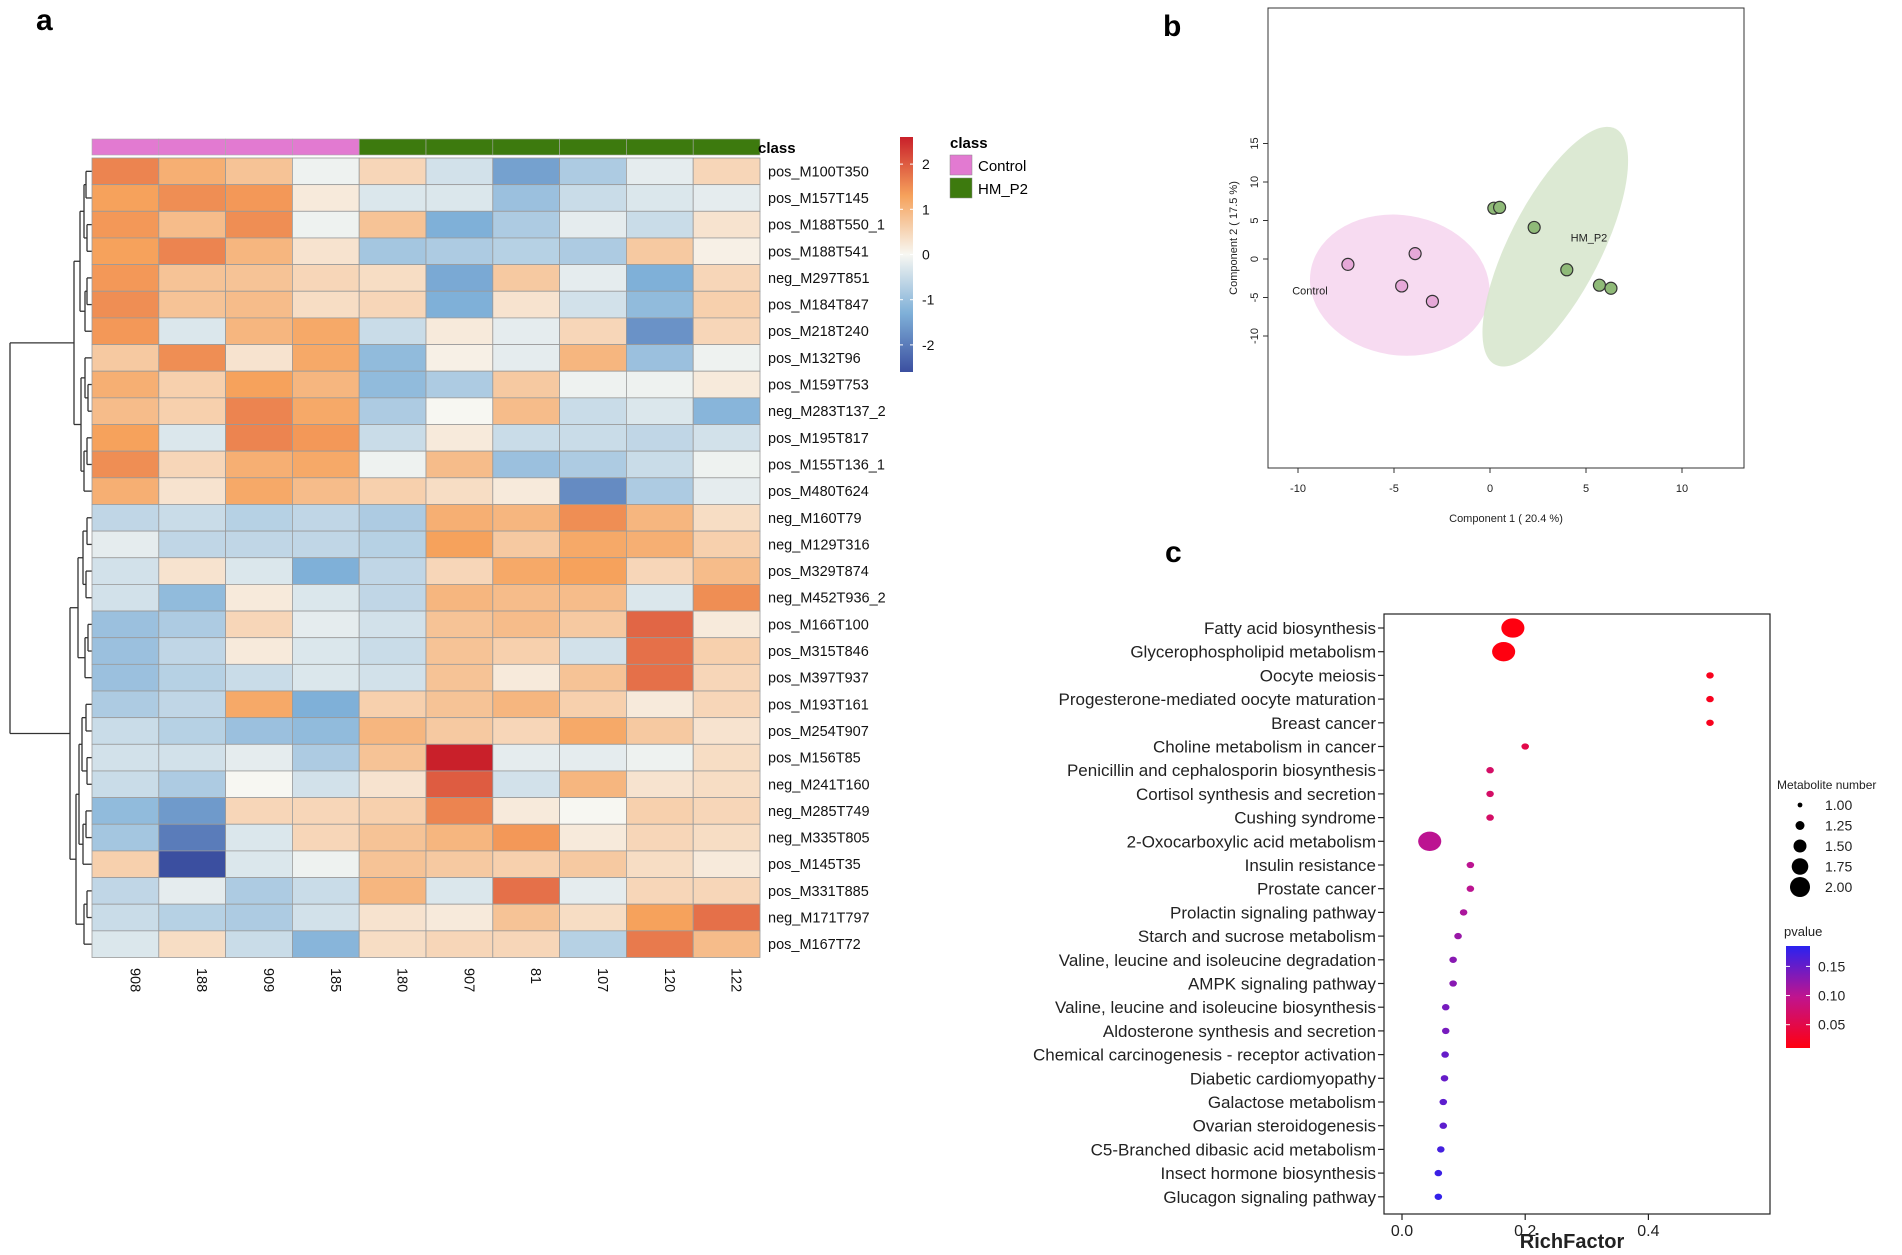  Describe the element at coordinates (1264, 747) in the screenshot. I see `pathway-label: Choline metabolism in cancer` at that location.